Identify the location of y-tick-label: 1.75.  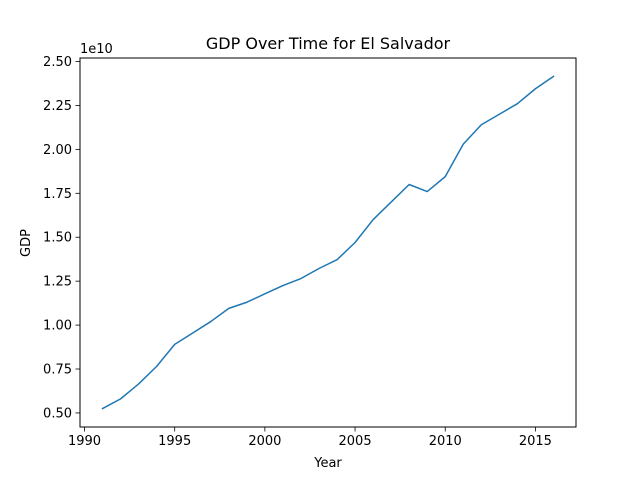
(57, 194).